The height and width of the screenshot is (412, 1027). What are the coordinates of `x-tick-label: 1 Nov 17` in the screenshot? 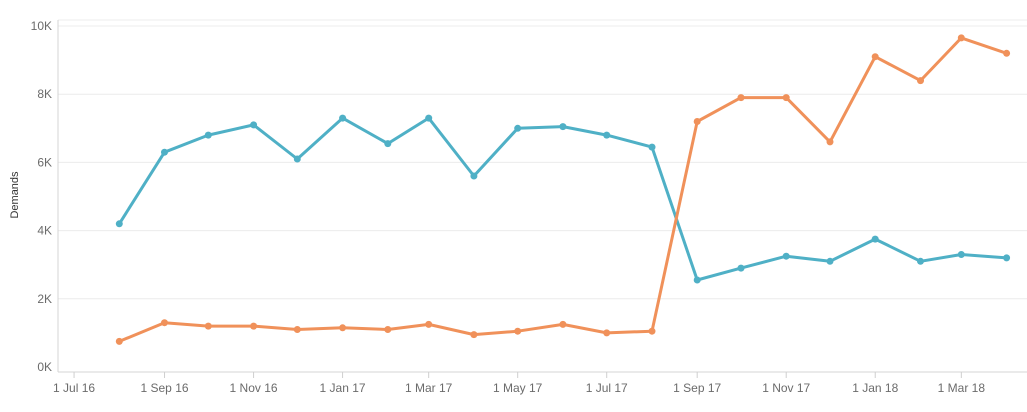 It's located at (786, 388).